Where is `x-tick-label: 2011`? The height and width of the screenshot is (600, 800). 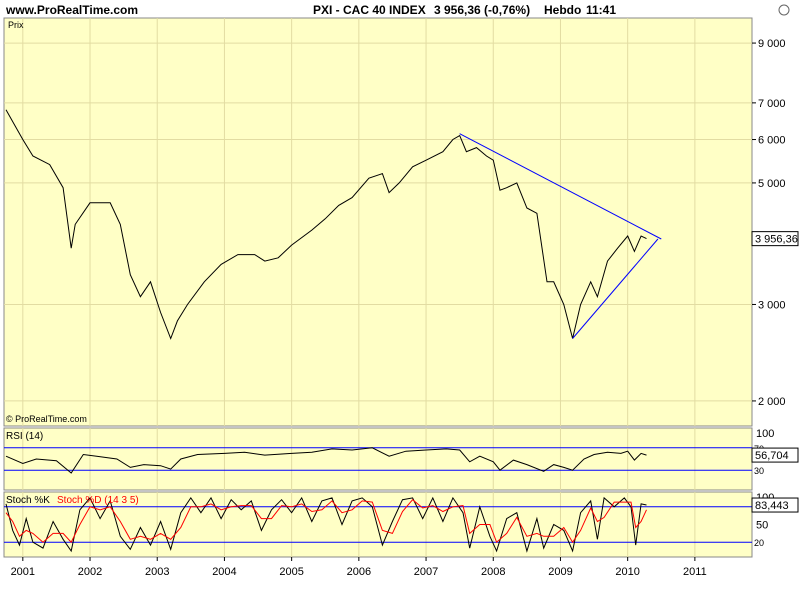 x-tick-label: 2011 is located at coordinates (695, 572).